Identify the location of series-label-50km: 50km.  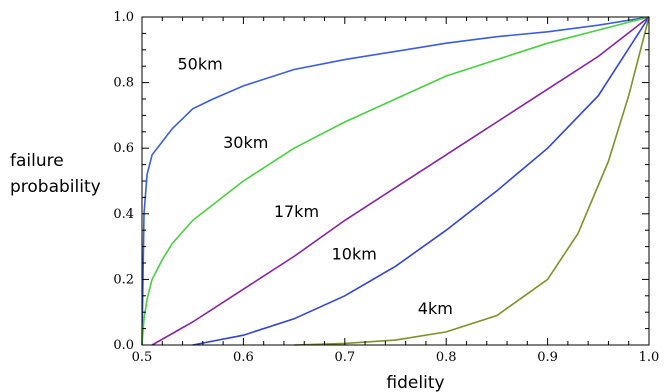
(199, 63).